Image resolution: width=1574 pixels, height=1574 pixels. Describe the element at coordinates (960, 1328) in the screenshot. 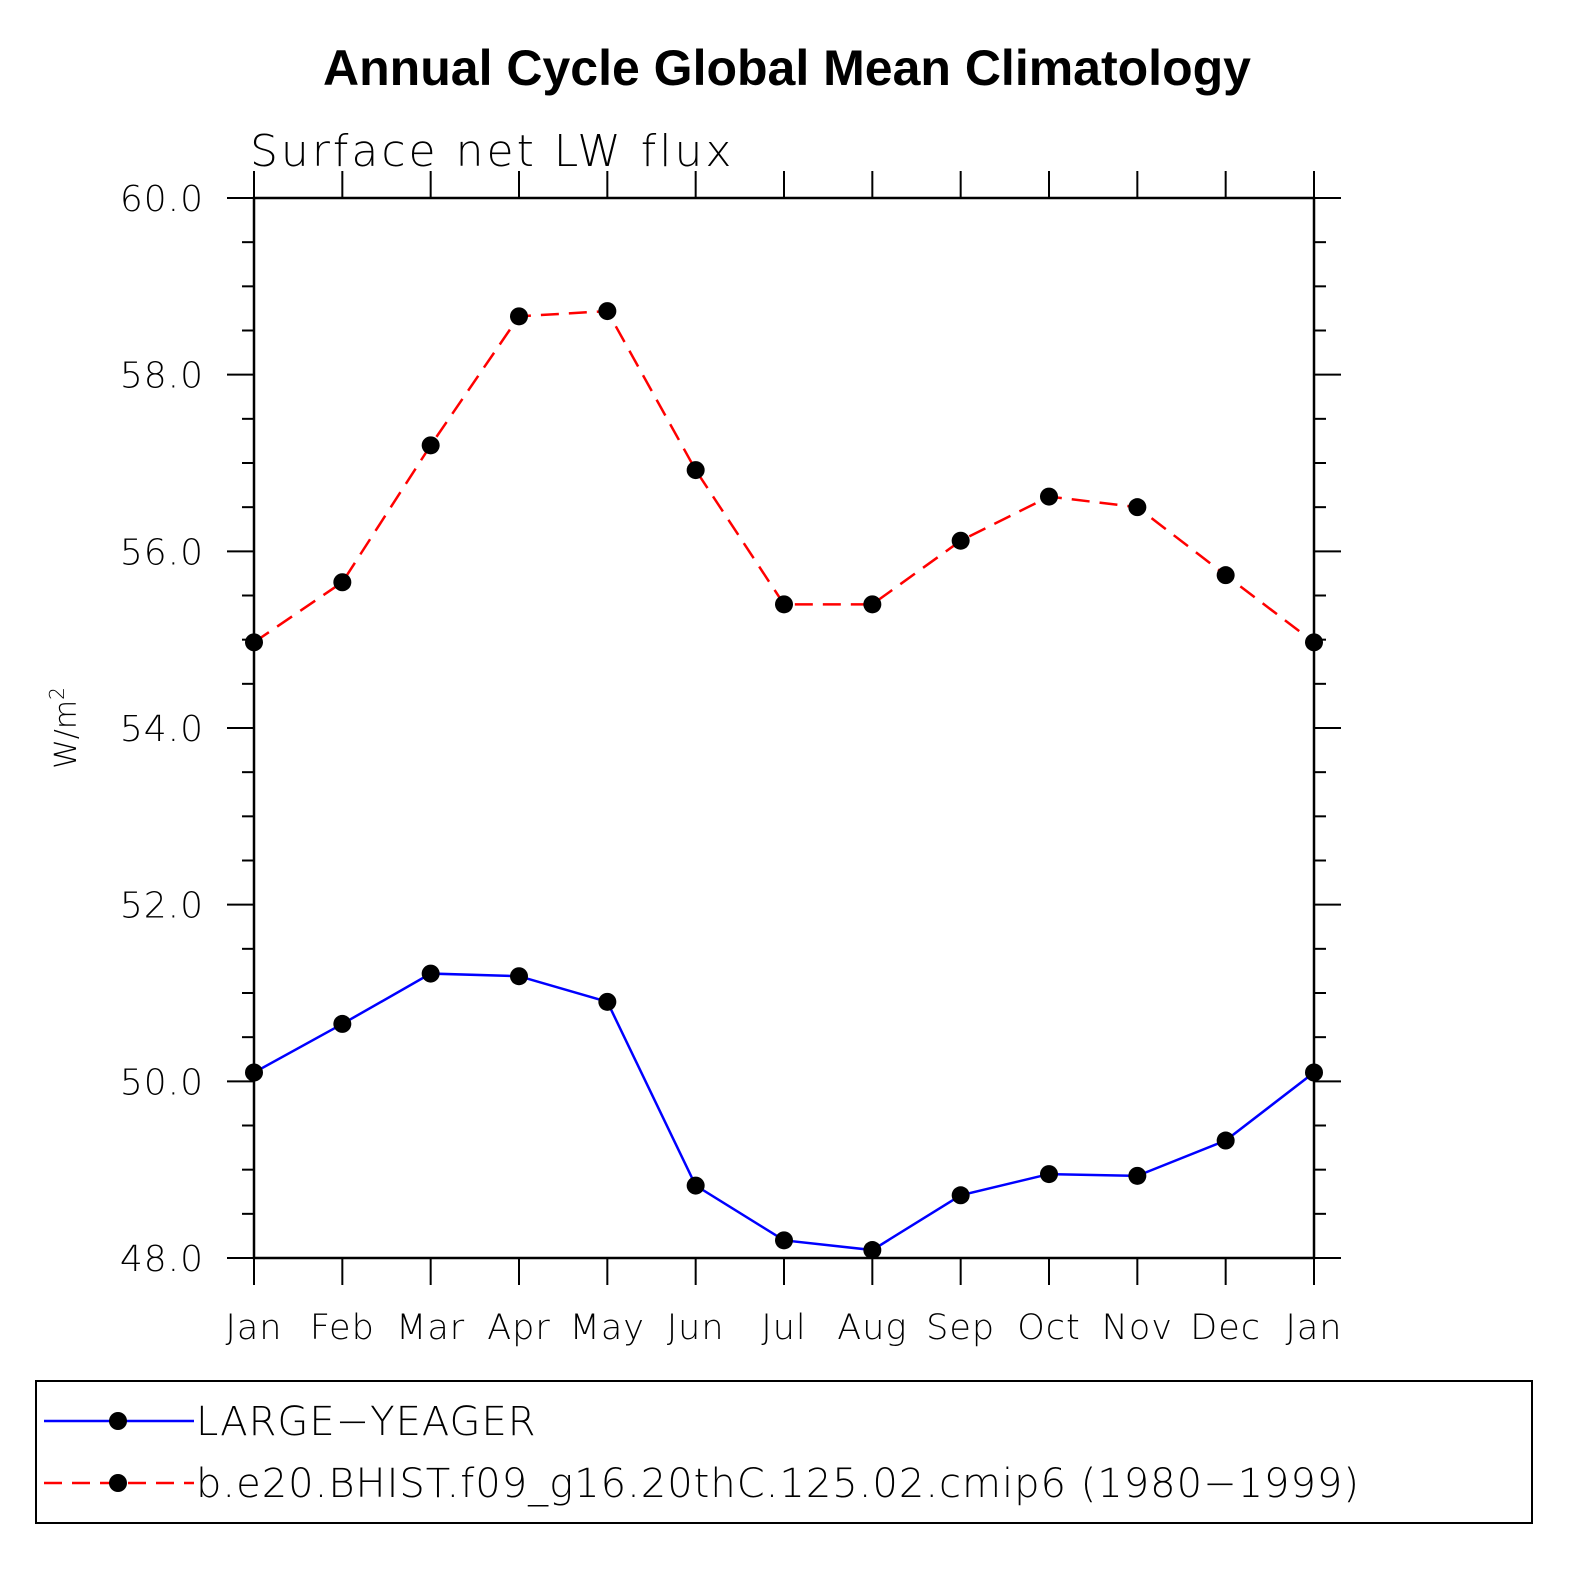

I see `x-tick-label: Sep` at that location.